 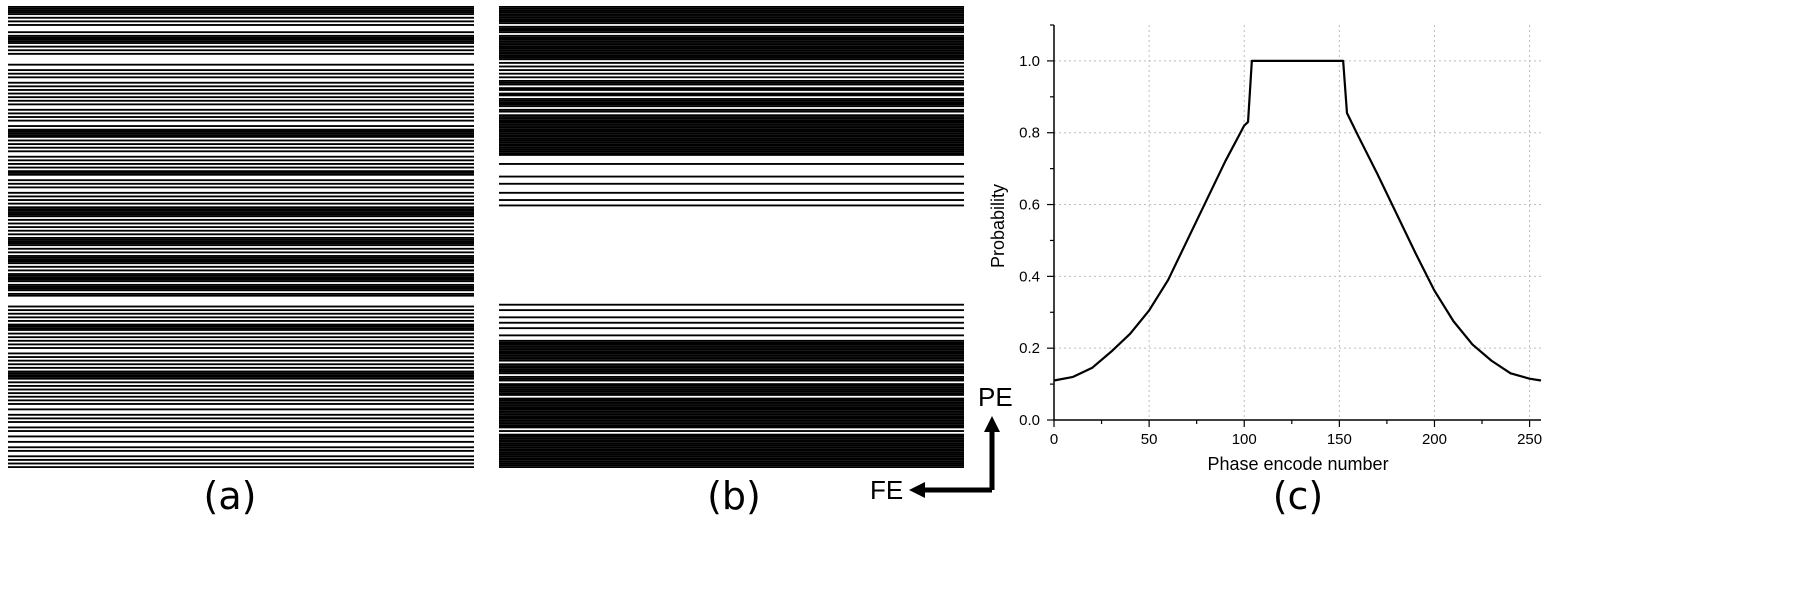 I want to click on x-tick-label: 250, so click(x=1529, y=439).